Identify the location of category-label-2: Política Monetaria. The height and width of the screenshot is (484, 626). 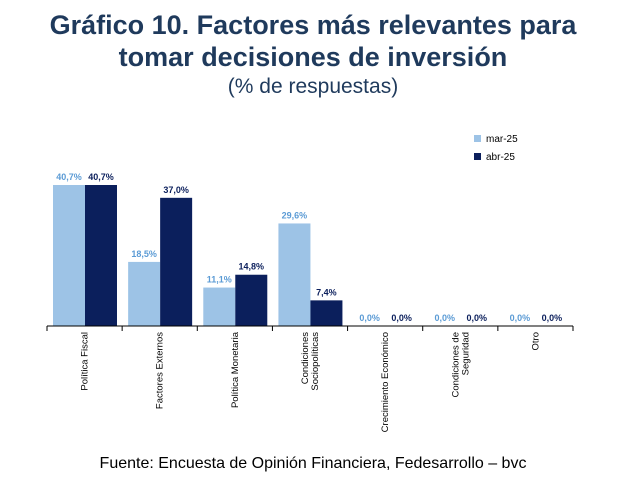
(235, 369).